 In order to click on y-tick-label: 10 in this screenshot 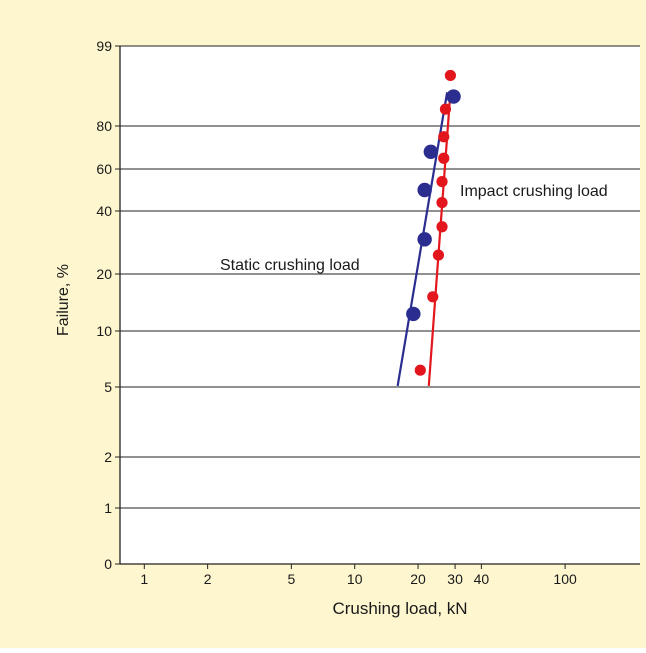, I will do `click(104, 331)`.